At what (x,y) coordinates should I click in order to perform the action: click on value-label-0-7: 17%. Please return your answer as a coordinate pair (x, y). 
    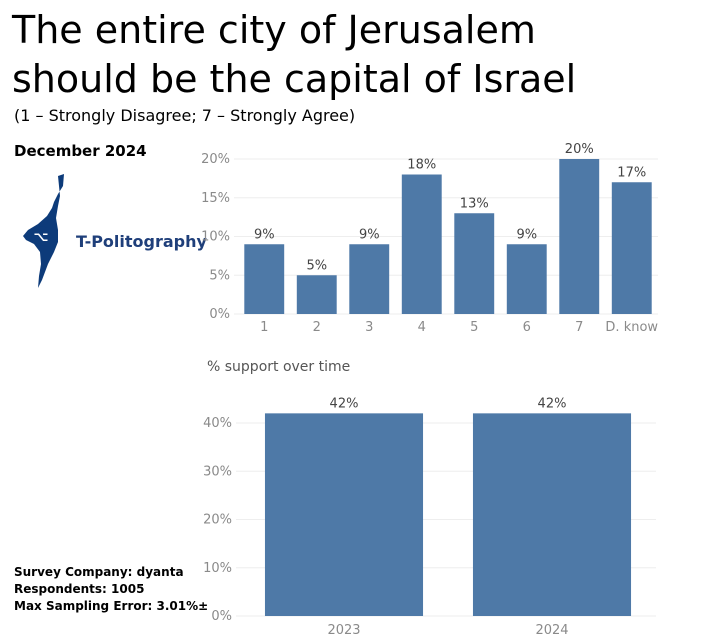
    Looking at the image, I should click on (631, 172).